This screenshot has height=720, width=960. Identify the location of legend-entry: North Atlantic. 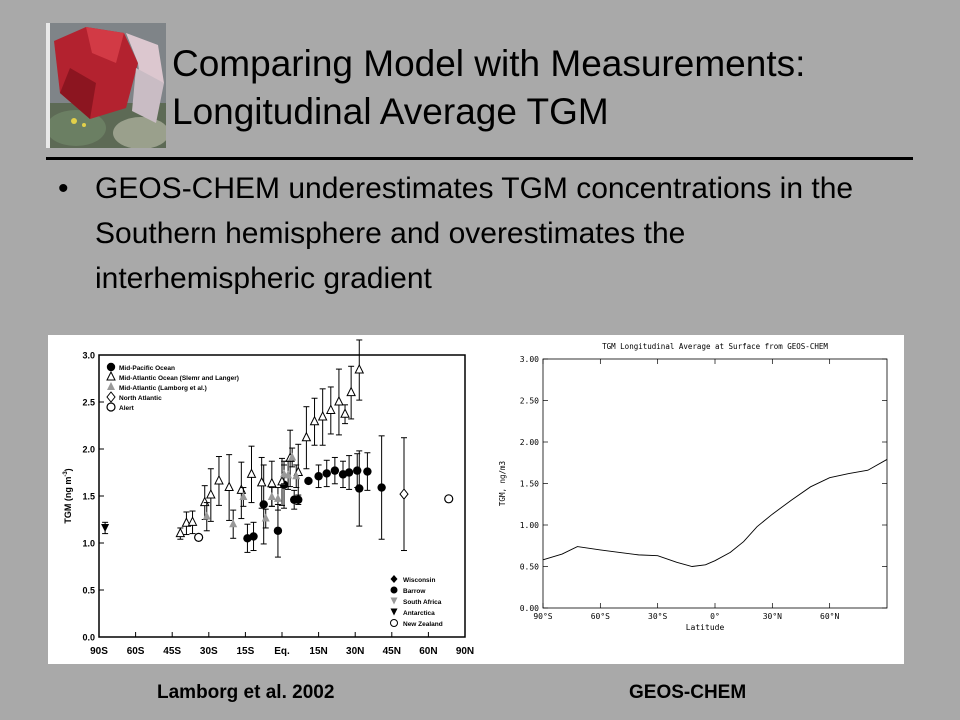
(140, 398).